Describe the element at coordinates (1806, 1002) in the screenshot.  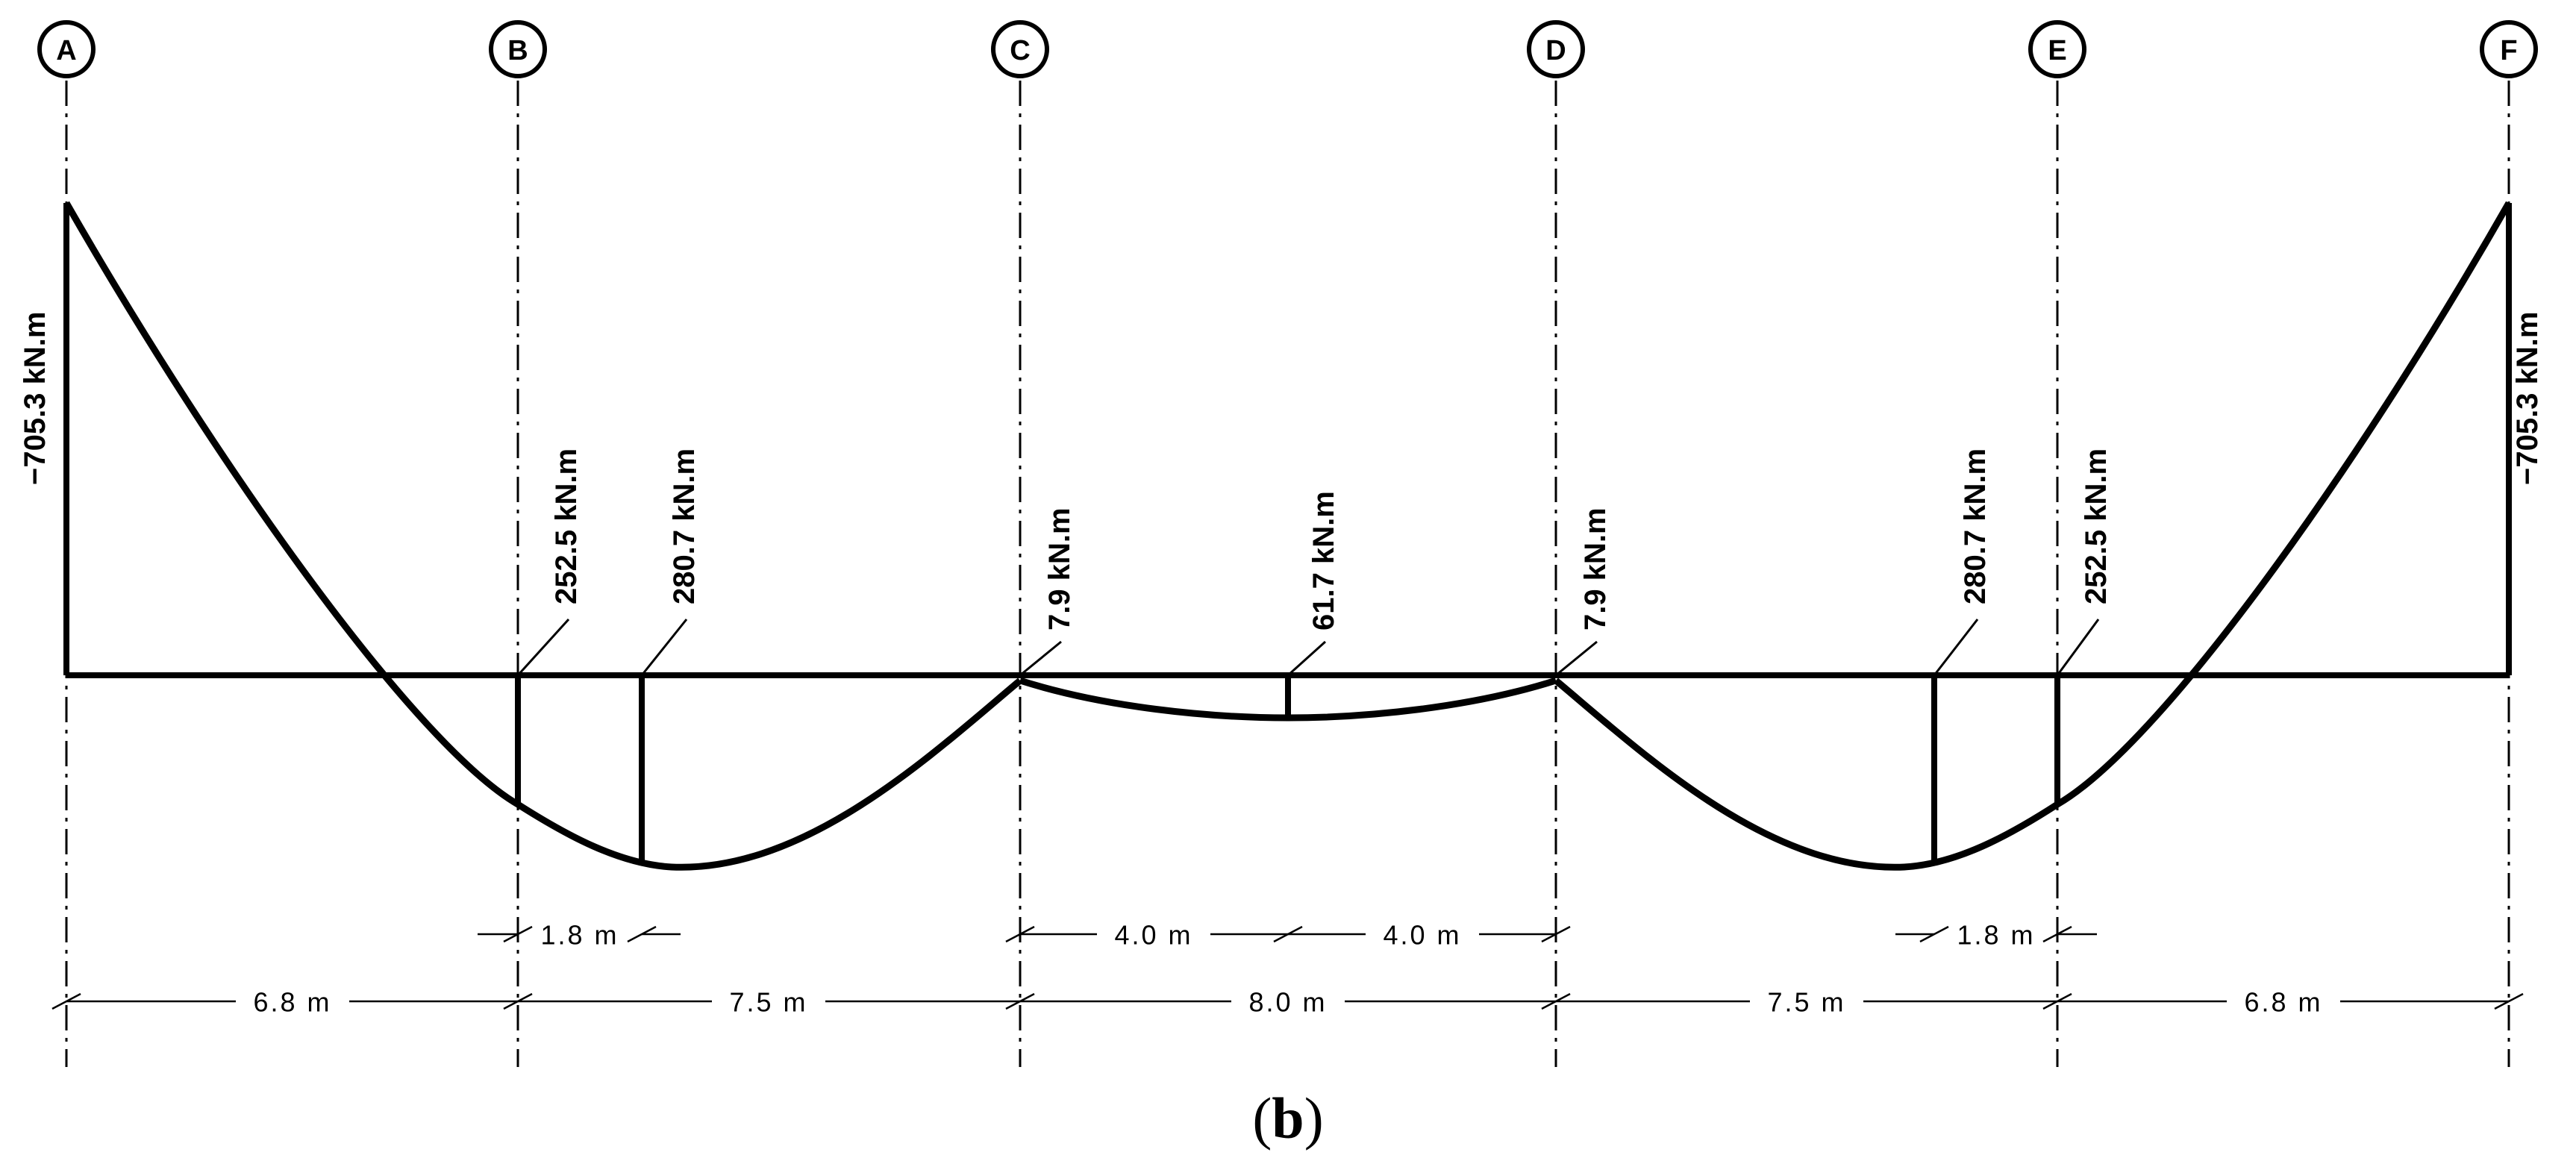
I see `dim-span-de: 7.5 m` at that location.